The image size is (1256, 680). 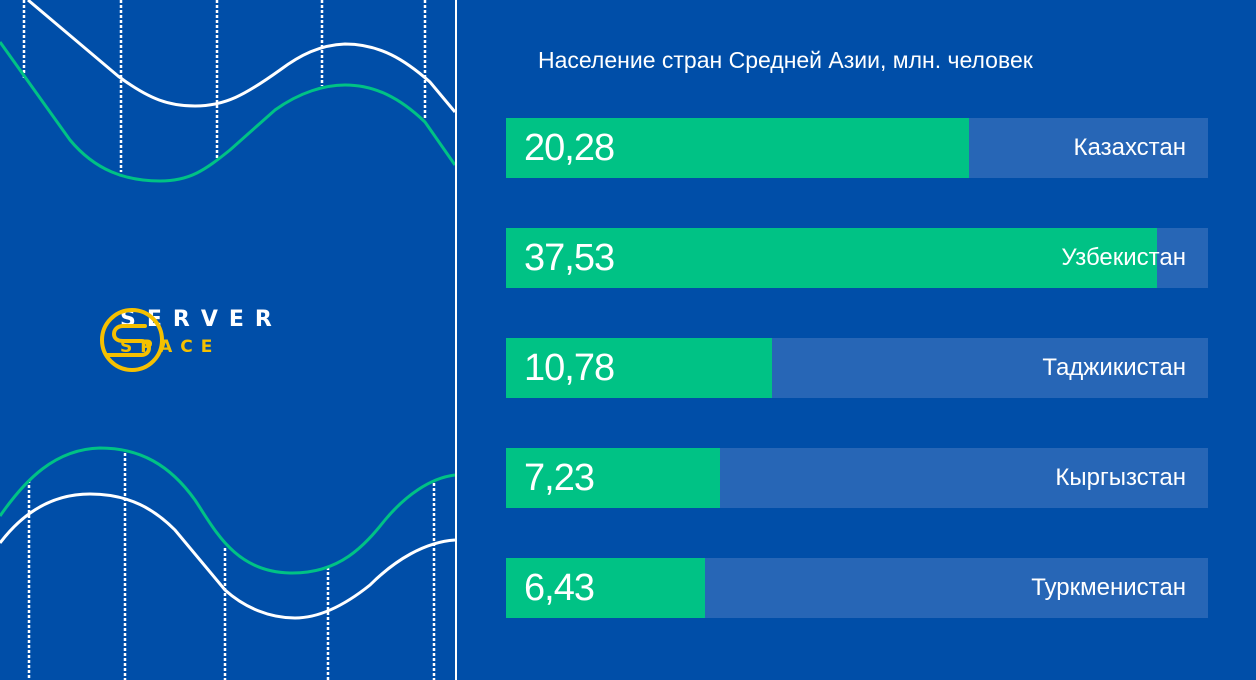 What do you see at coordinates (857, 588) in the screenshot?
I see `bar-row-turkmenistan: 6,43 Туркменистан` at bounding box center [857, 588].